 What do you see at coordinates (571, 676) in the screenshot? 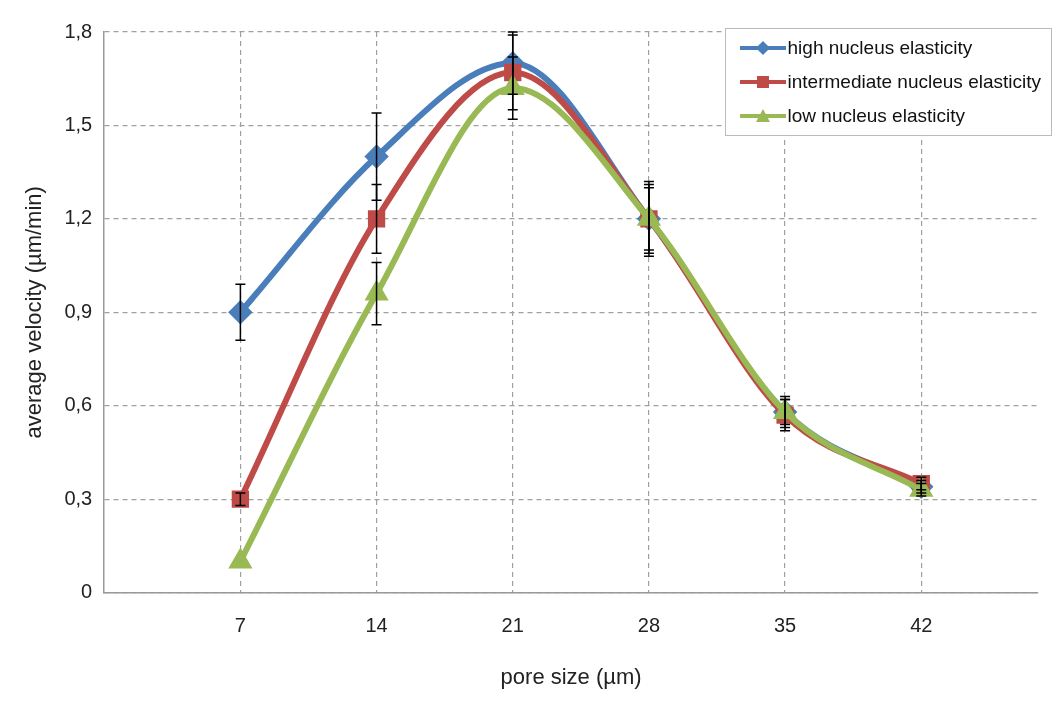
I see `x-axis-title: pore size (µm)` at bounding box center [571, 676].